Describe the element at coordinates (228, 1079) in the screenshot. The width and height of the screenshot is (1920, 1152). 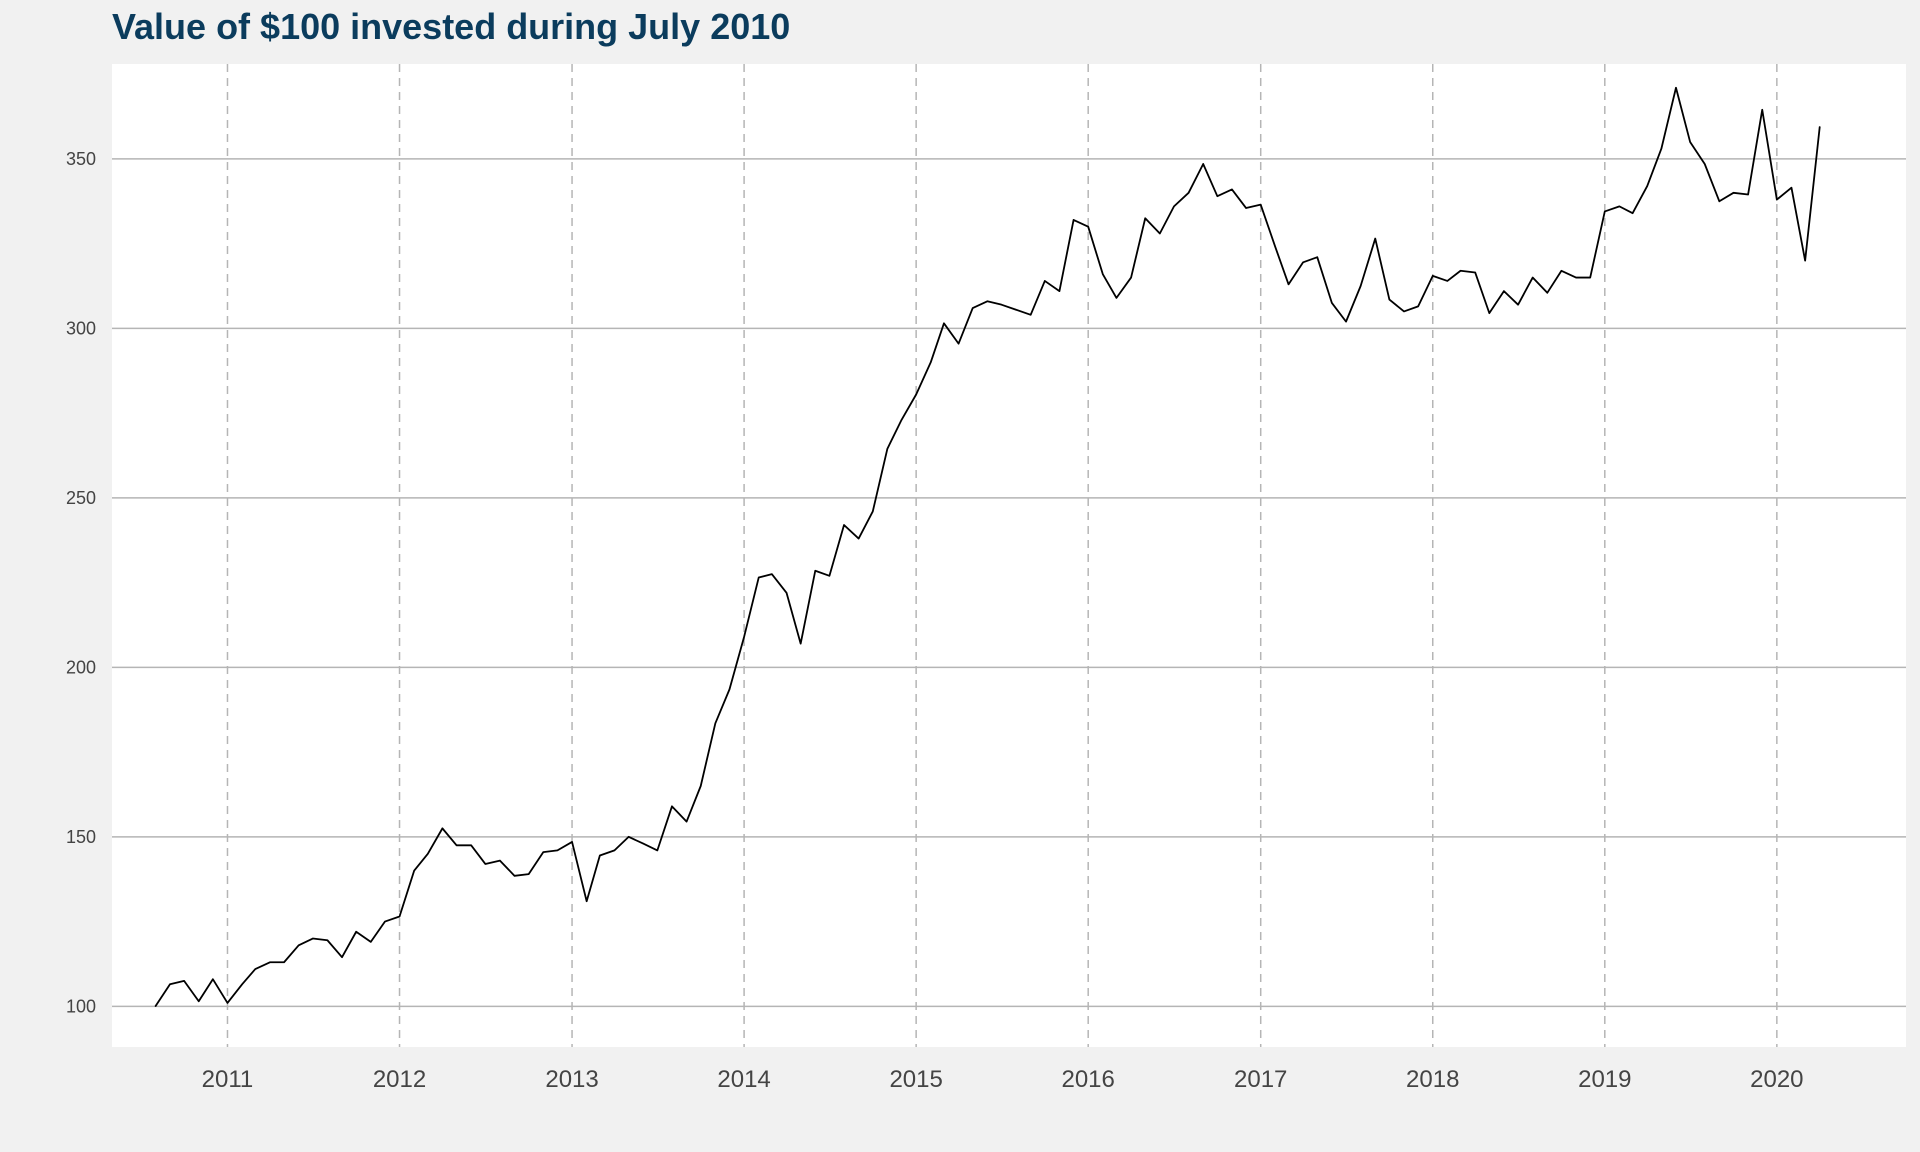
I see `x-tick-label: 2011` at that location.